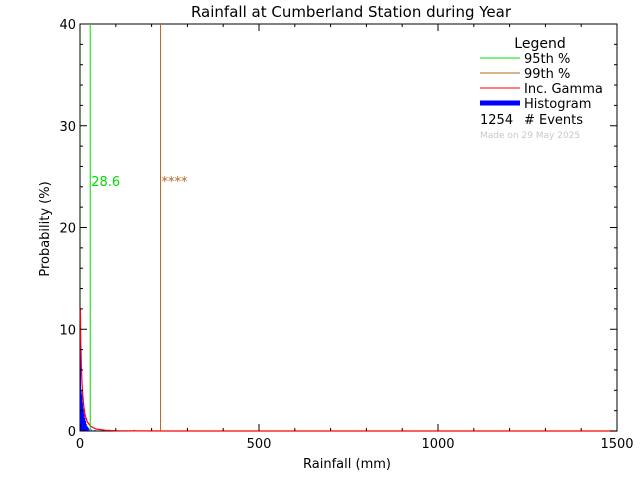 The image size is (640, 480). What do you see at coordinates (259, 444) in the screenshot?
I see `x-tick-label: 500` at bounding box center [259, 444].